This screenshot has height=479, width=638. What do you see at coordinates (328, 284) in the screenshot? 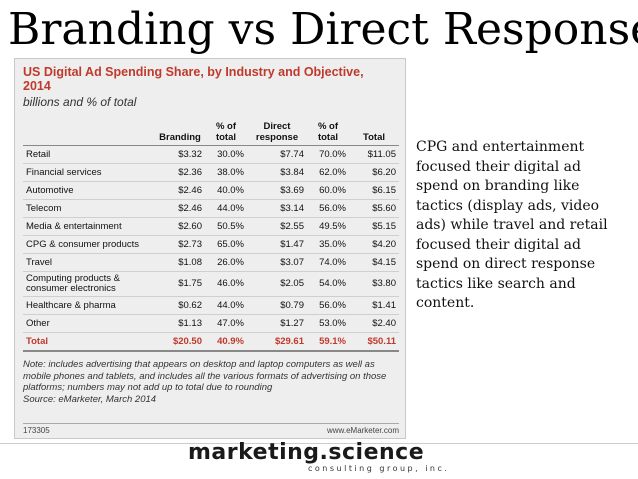
I see `direct-pct: 54.0%` at bounding box center [328, 284].